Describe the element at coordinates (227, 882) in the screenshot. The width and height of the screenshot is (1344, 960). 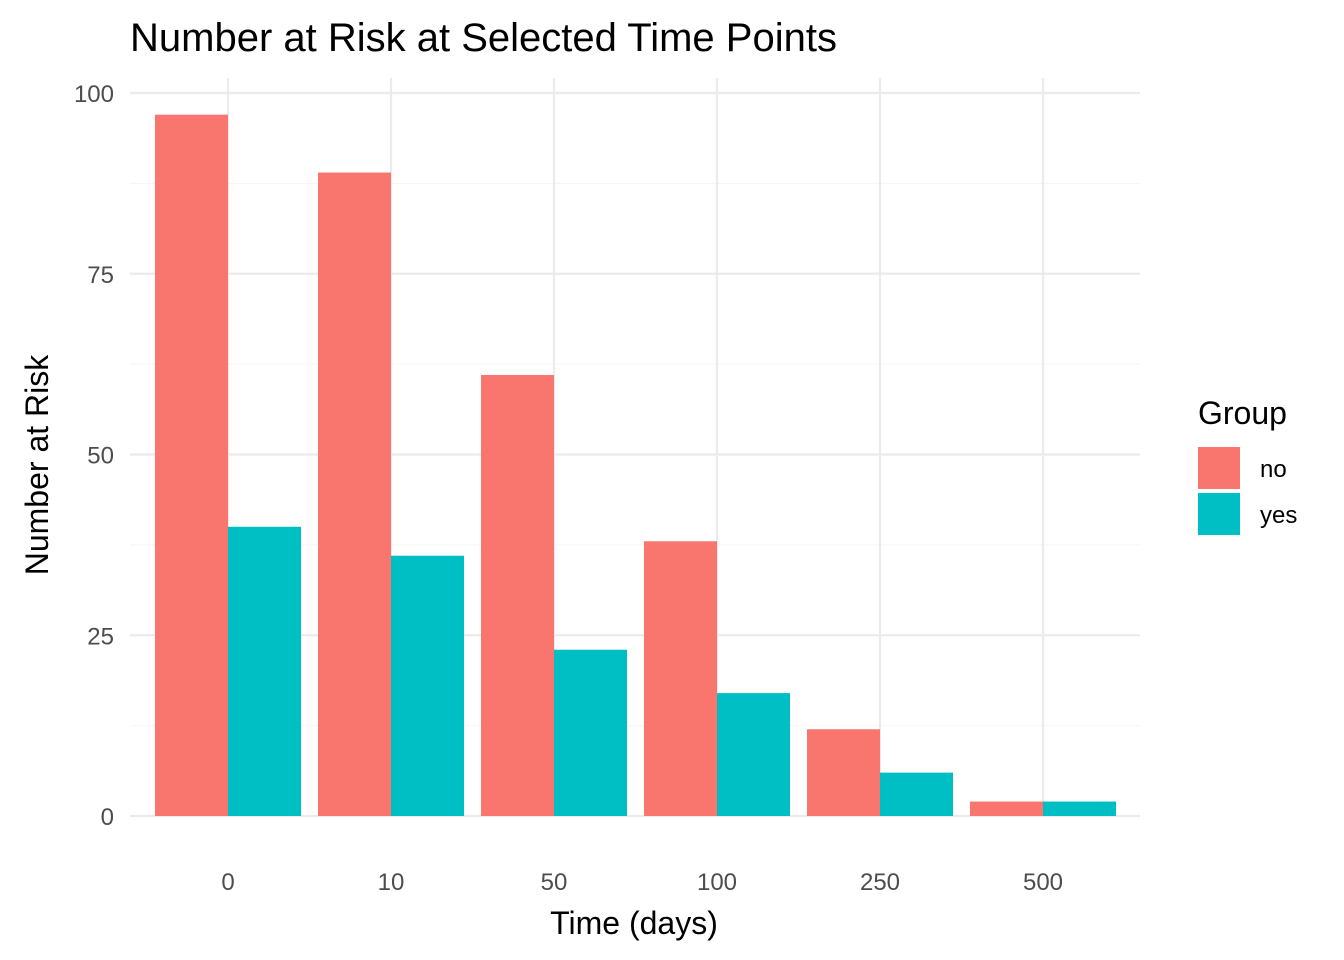
I see `x-tick-label: 0` at that location.